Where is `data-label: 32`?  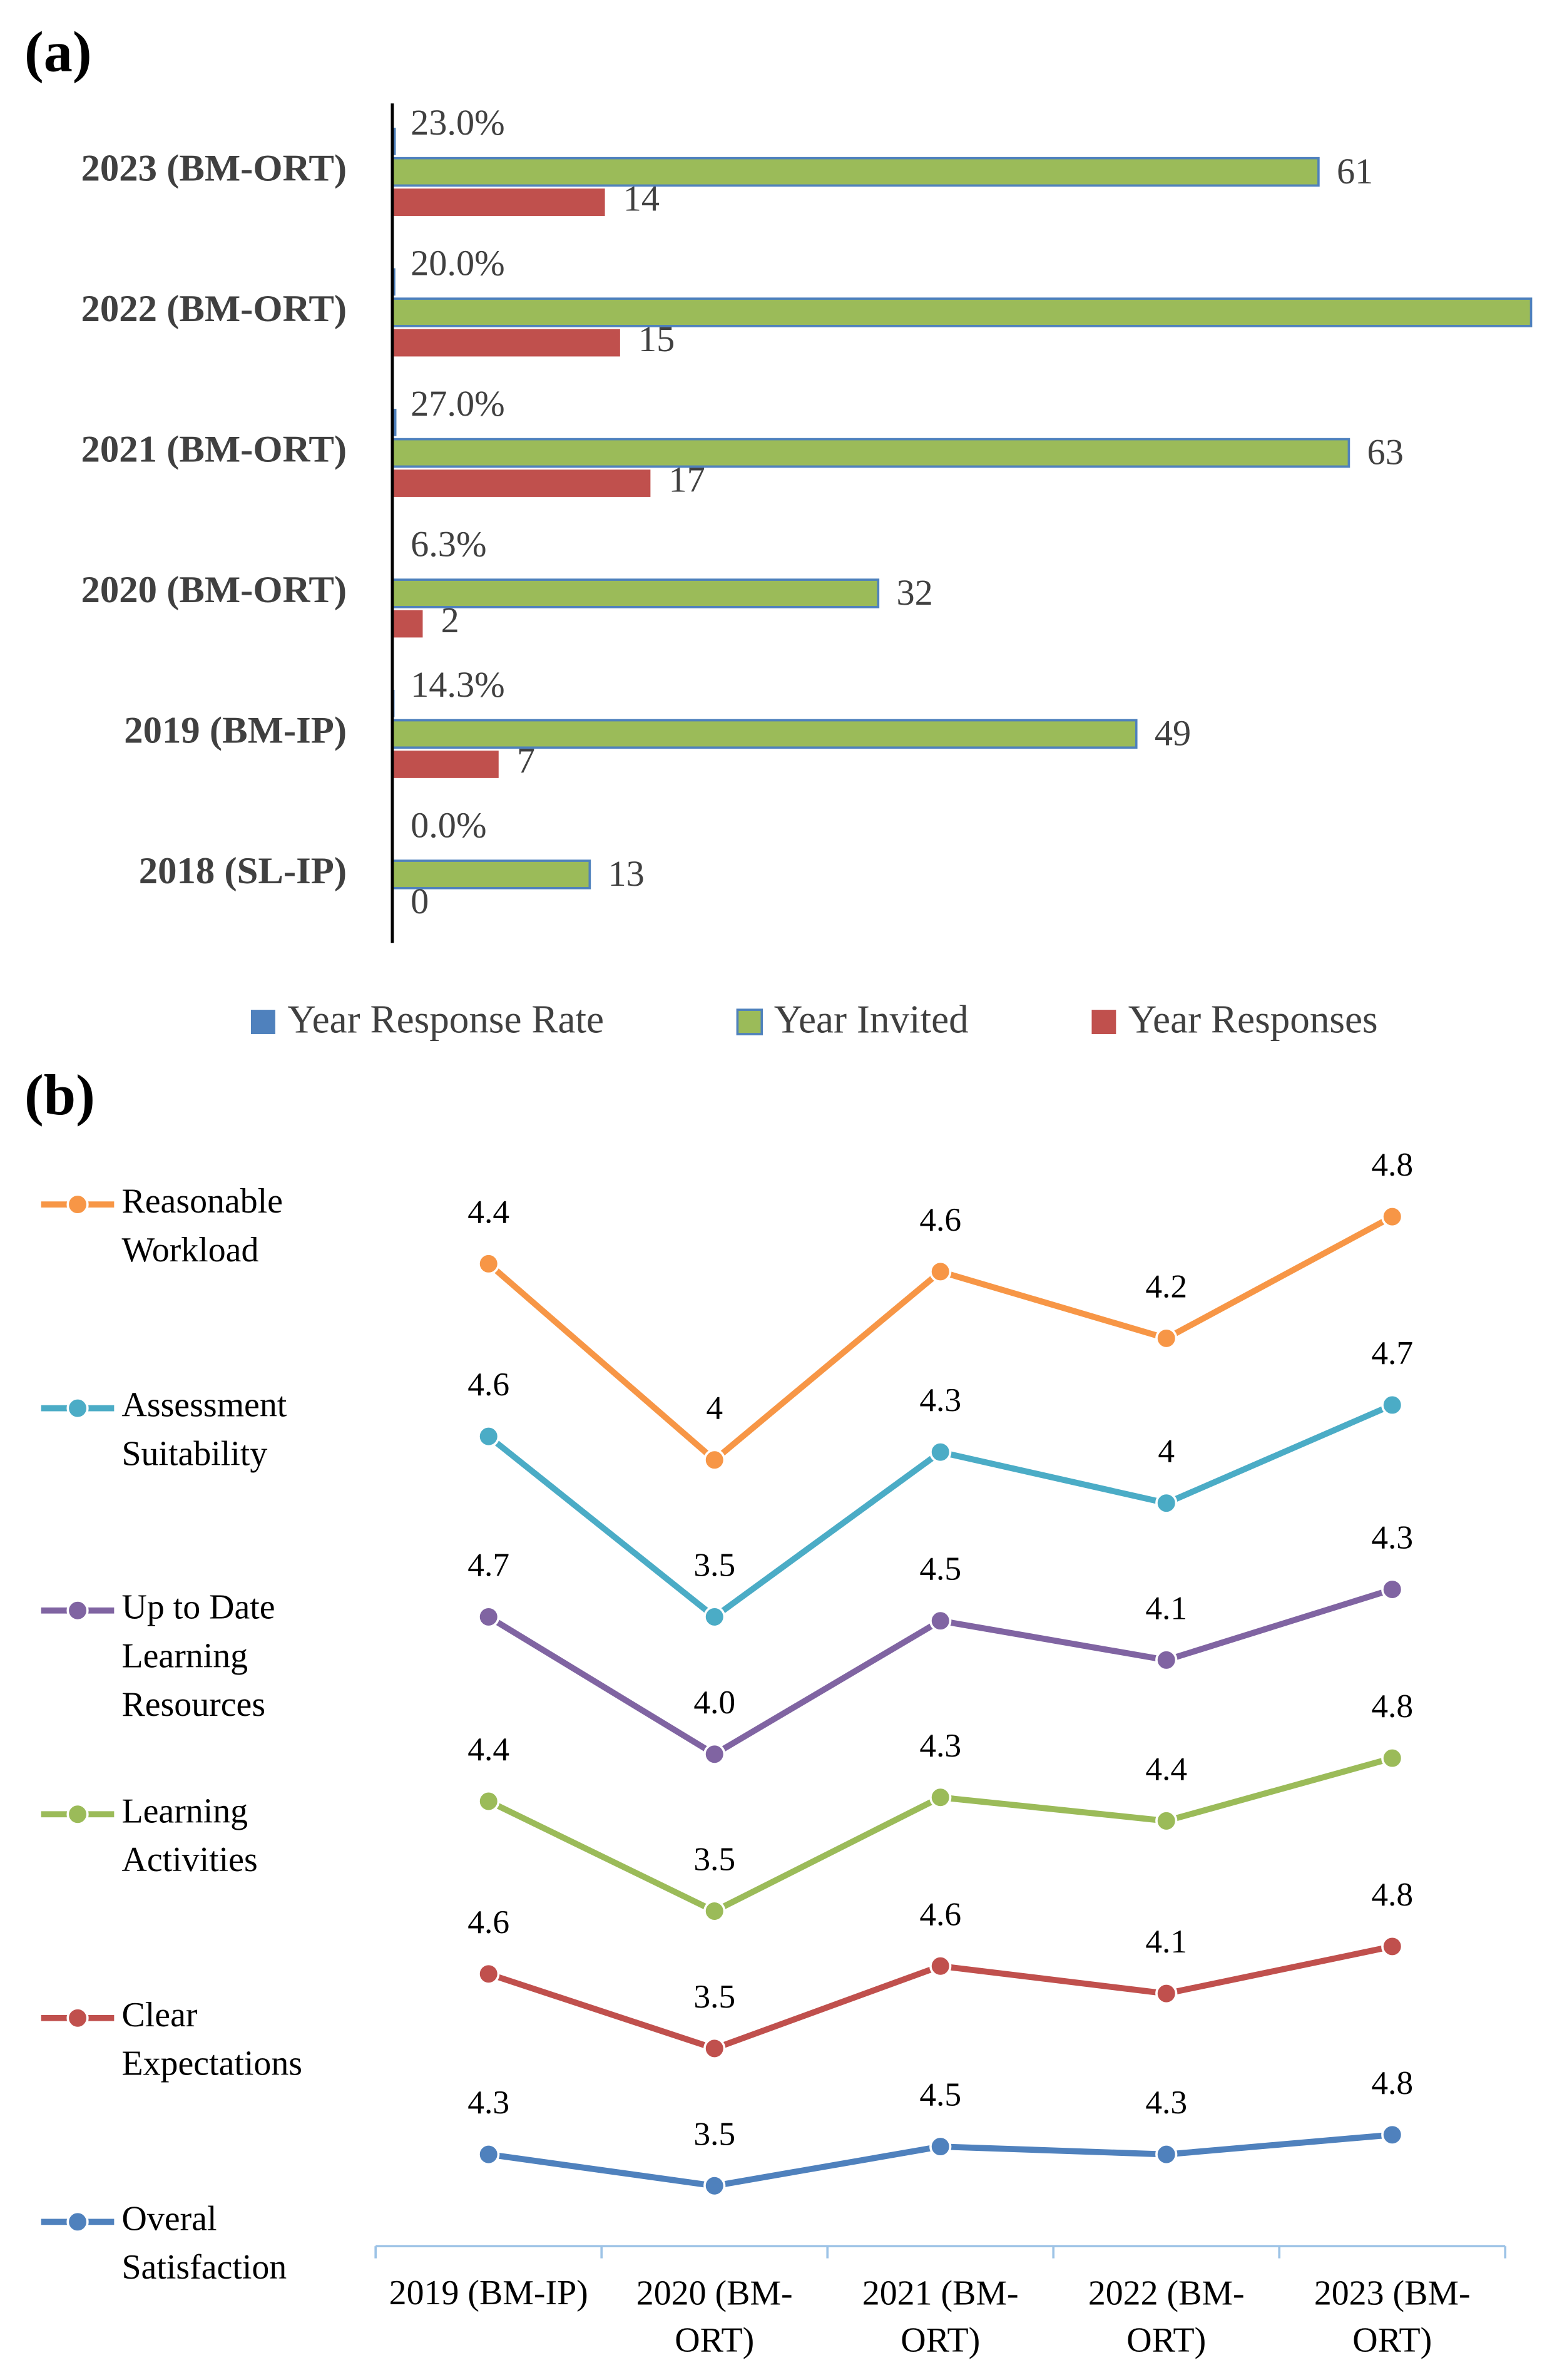 data-label: 32 is located at coordinates (914, 593).